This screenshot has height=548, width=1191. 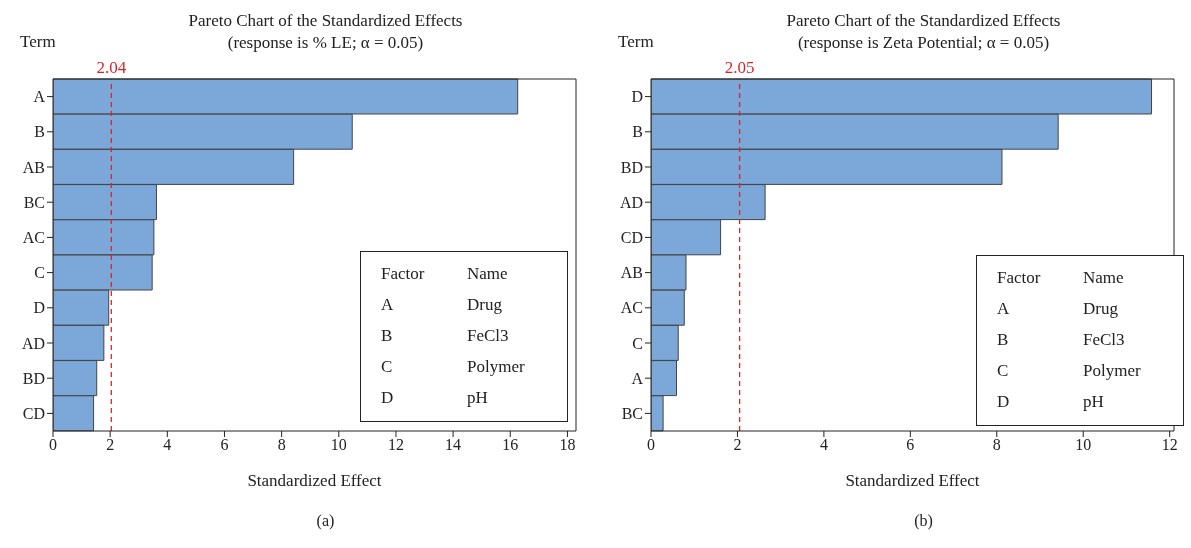 I want to click on x-tick-label: 16, so click(x=510, y=445).